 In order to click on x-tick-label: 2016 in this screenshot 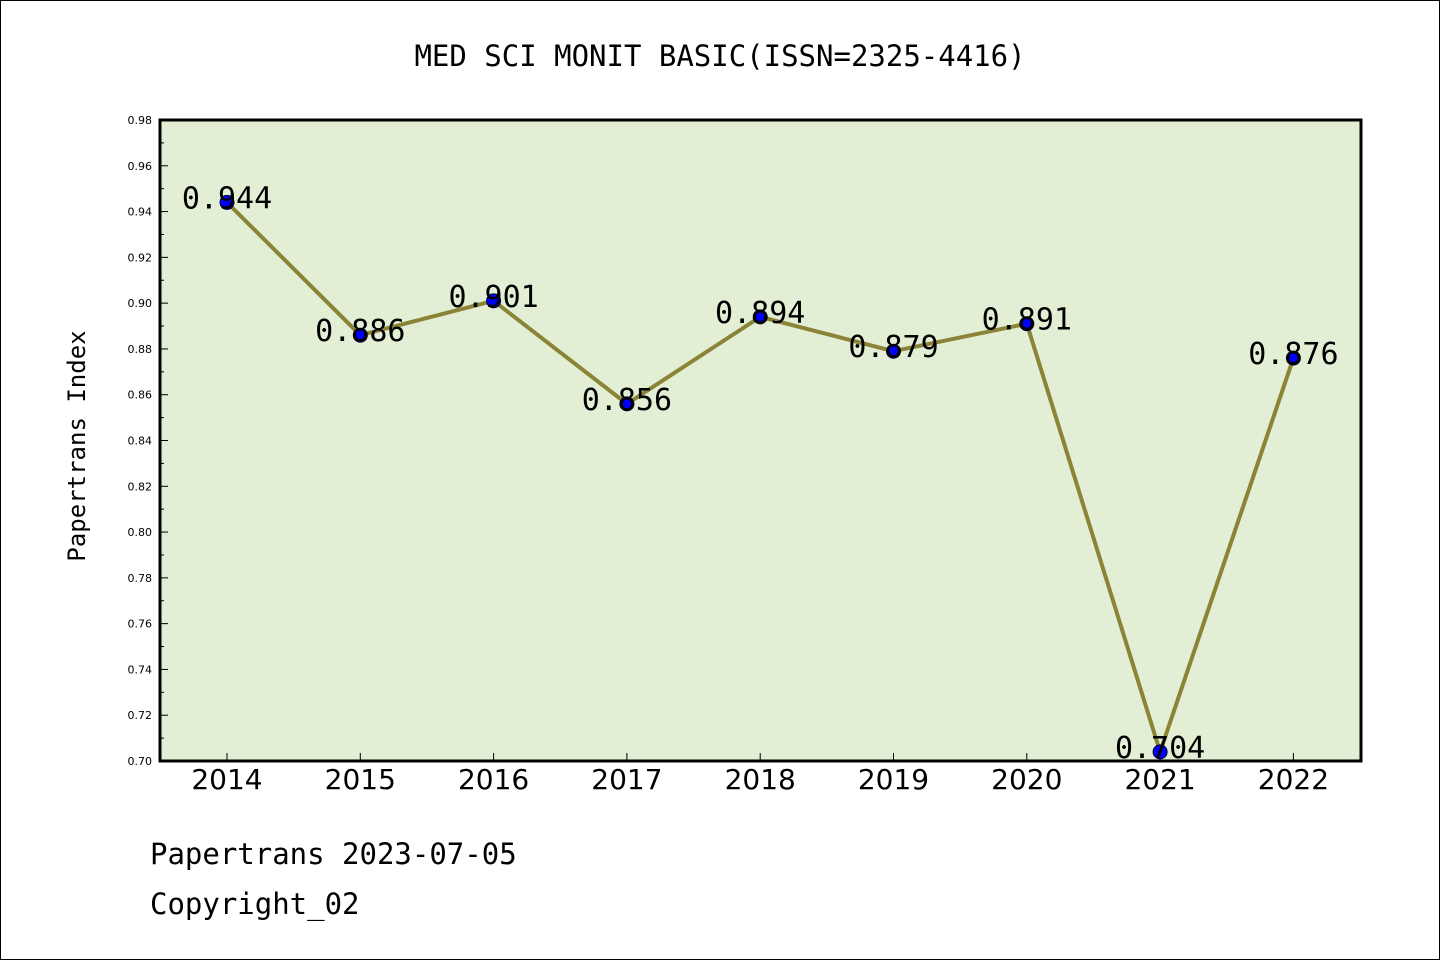, I will do `click(493, 779)`.